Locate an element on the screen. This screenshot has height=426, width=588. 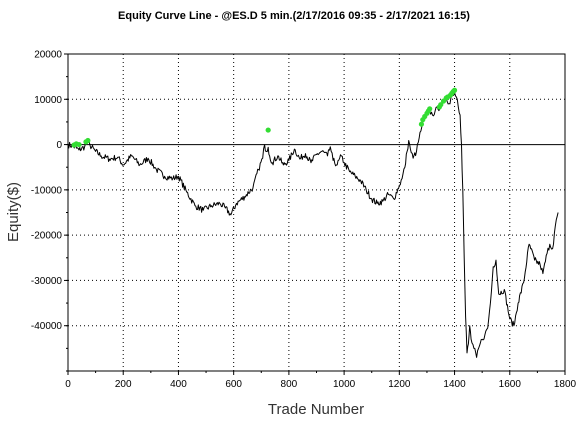
y-tick-label: -30000 is located at coordinates (47, 281).